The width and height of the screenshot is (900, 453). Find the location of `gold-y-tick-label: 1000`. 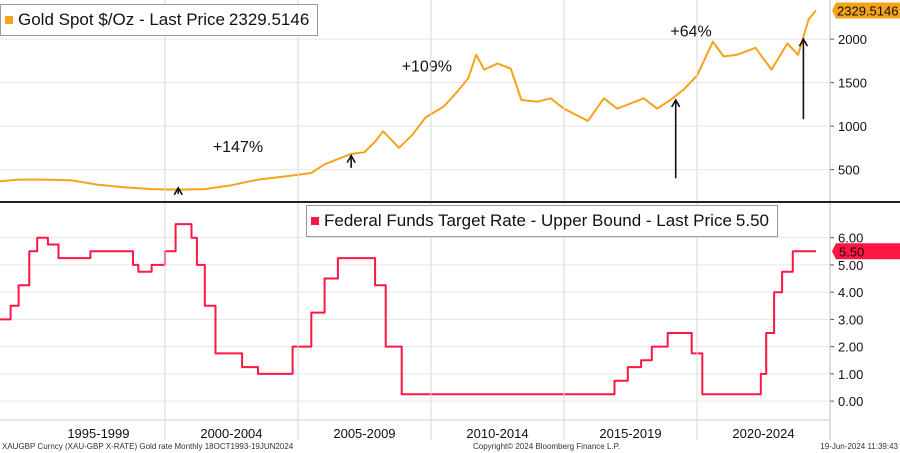

gold-y-tick-label: 1000 is located at coordinates (852, 126).